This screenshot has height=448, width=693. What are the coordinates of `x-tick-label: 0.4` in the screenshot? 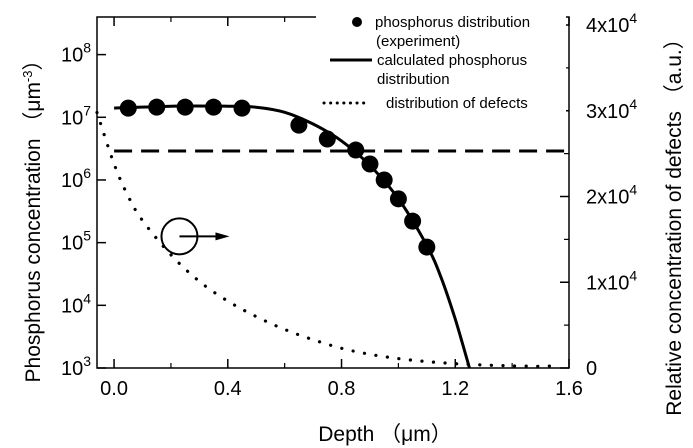 It's located at (228, 389).